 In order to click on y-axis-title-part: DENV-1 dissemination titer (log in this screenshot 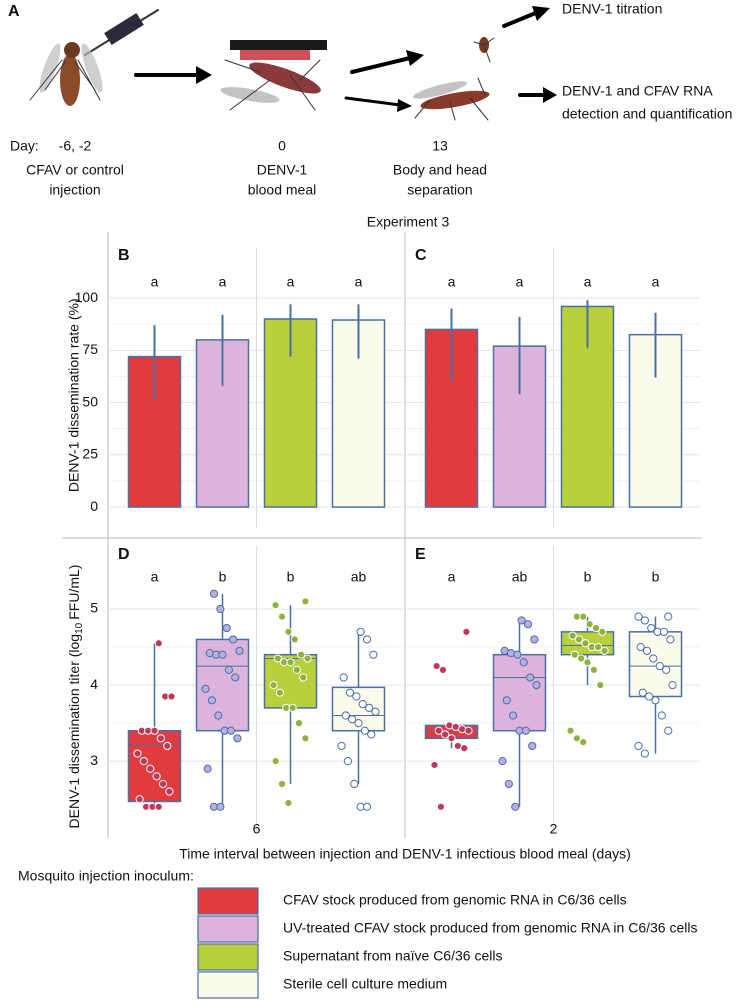, I will do `click(74, 731)`.